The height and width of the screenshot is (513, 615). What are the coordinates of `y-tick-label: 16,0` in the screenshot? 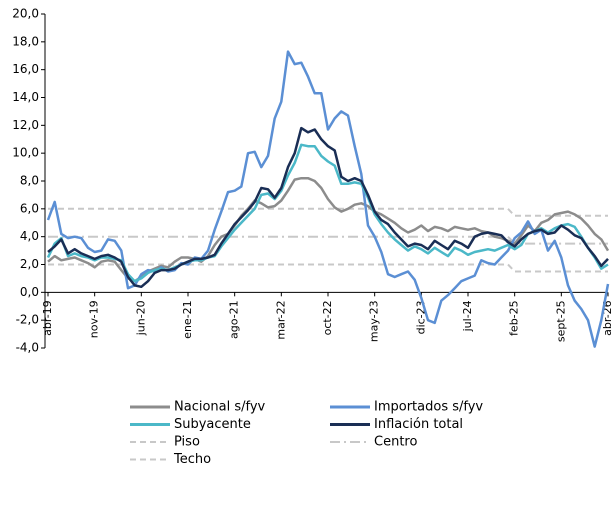 It's located at (25, 69).